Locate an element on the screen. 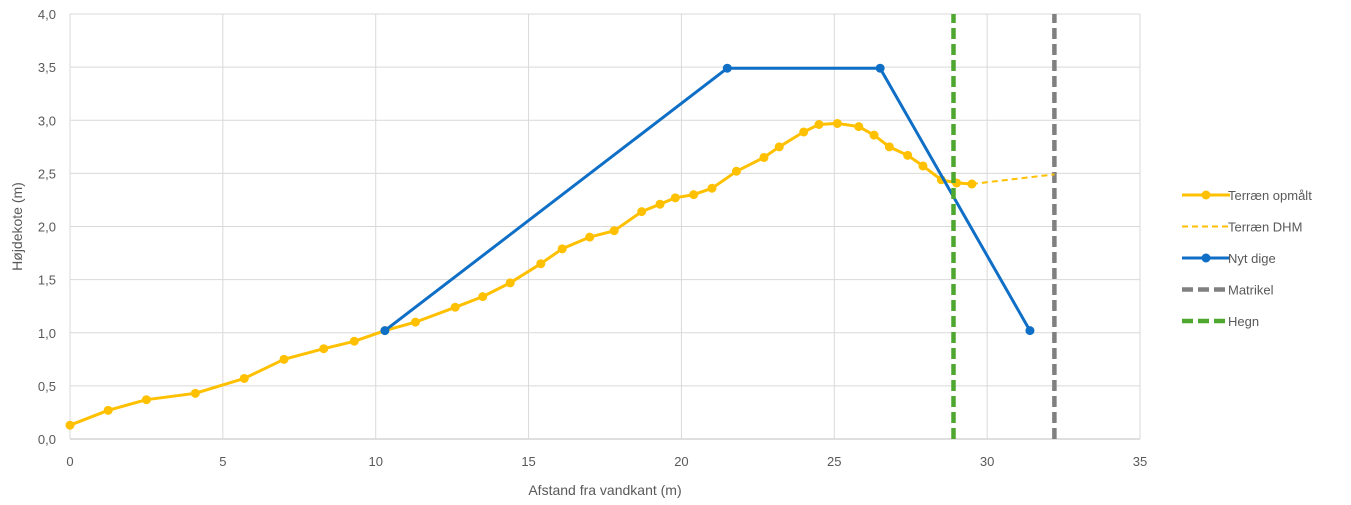  series-terraen-dhm is located at coordinates (1013, 179).